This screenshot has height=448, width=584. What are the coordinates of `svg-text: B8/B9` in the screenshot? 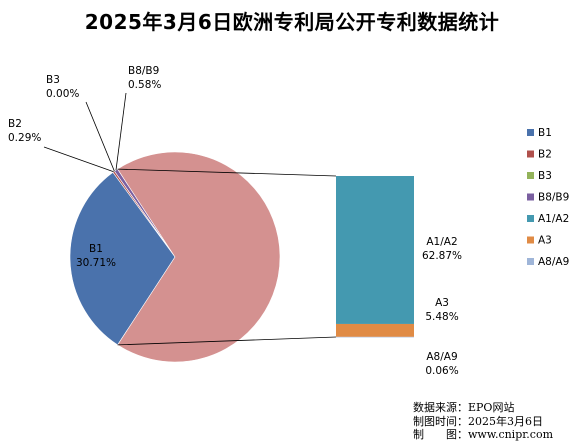 It's located at (143, 71).